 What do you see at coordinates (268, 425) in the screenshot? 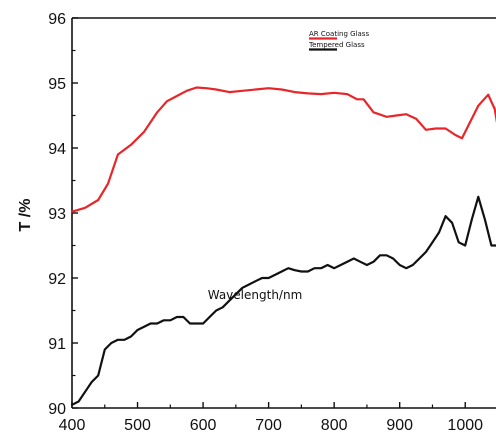
I see `x-tick-label: 700` at bounding box center [268, 425].